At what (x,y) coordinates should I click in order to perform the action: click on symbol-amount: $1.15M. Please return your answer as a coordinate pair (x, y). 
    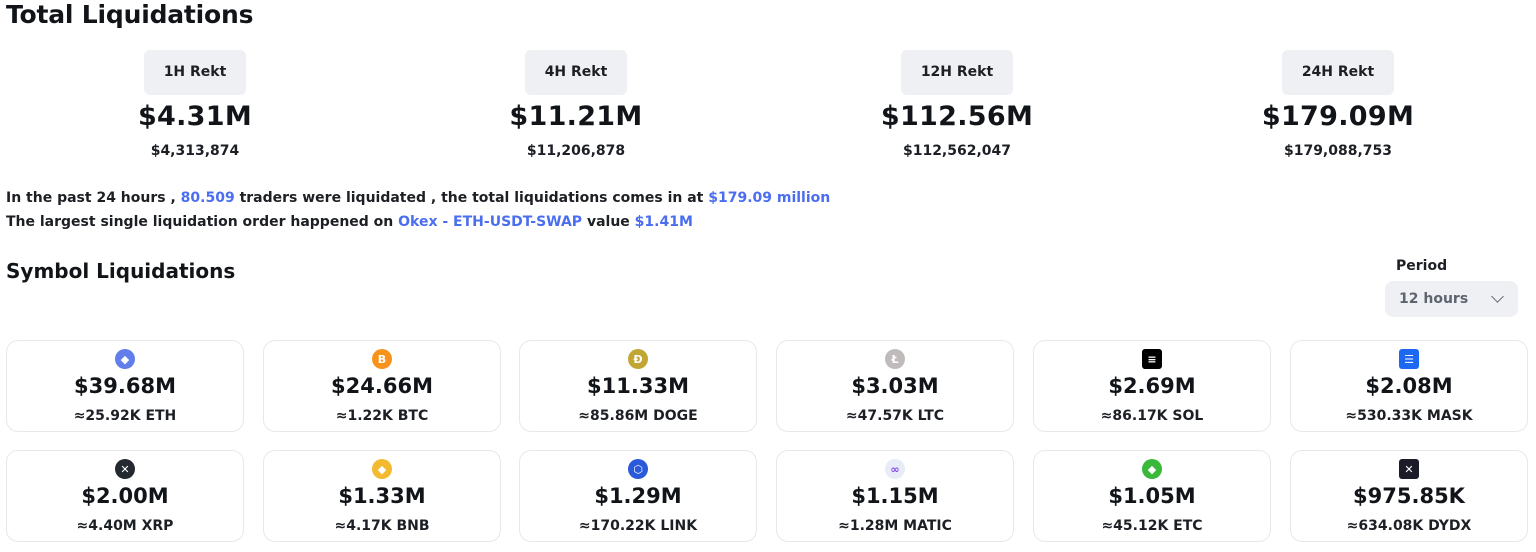
    Looking at the image, I should click on (895, 496).